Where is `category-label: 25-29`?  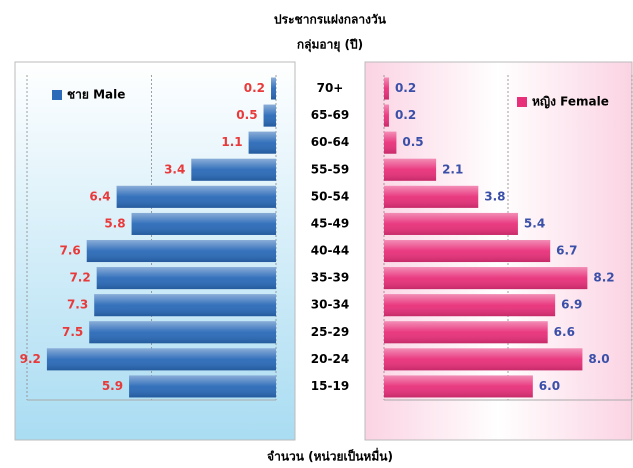 category-label: 25-29 is located at coordinates (330, 332).